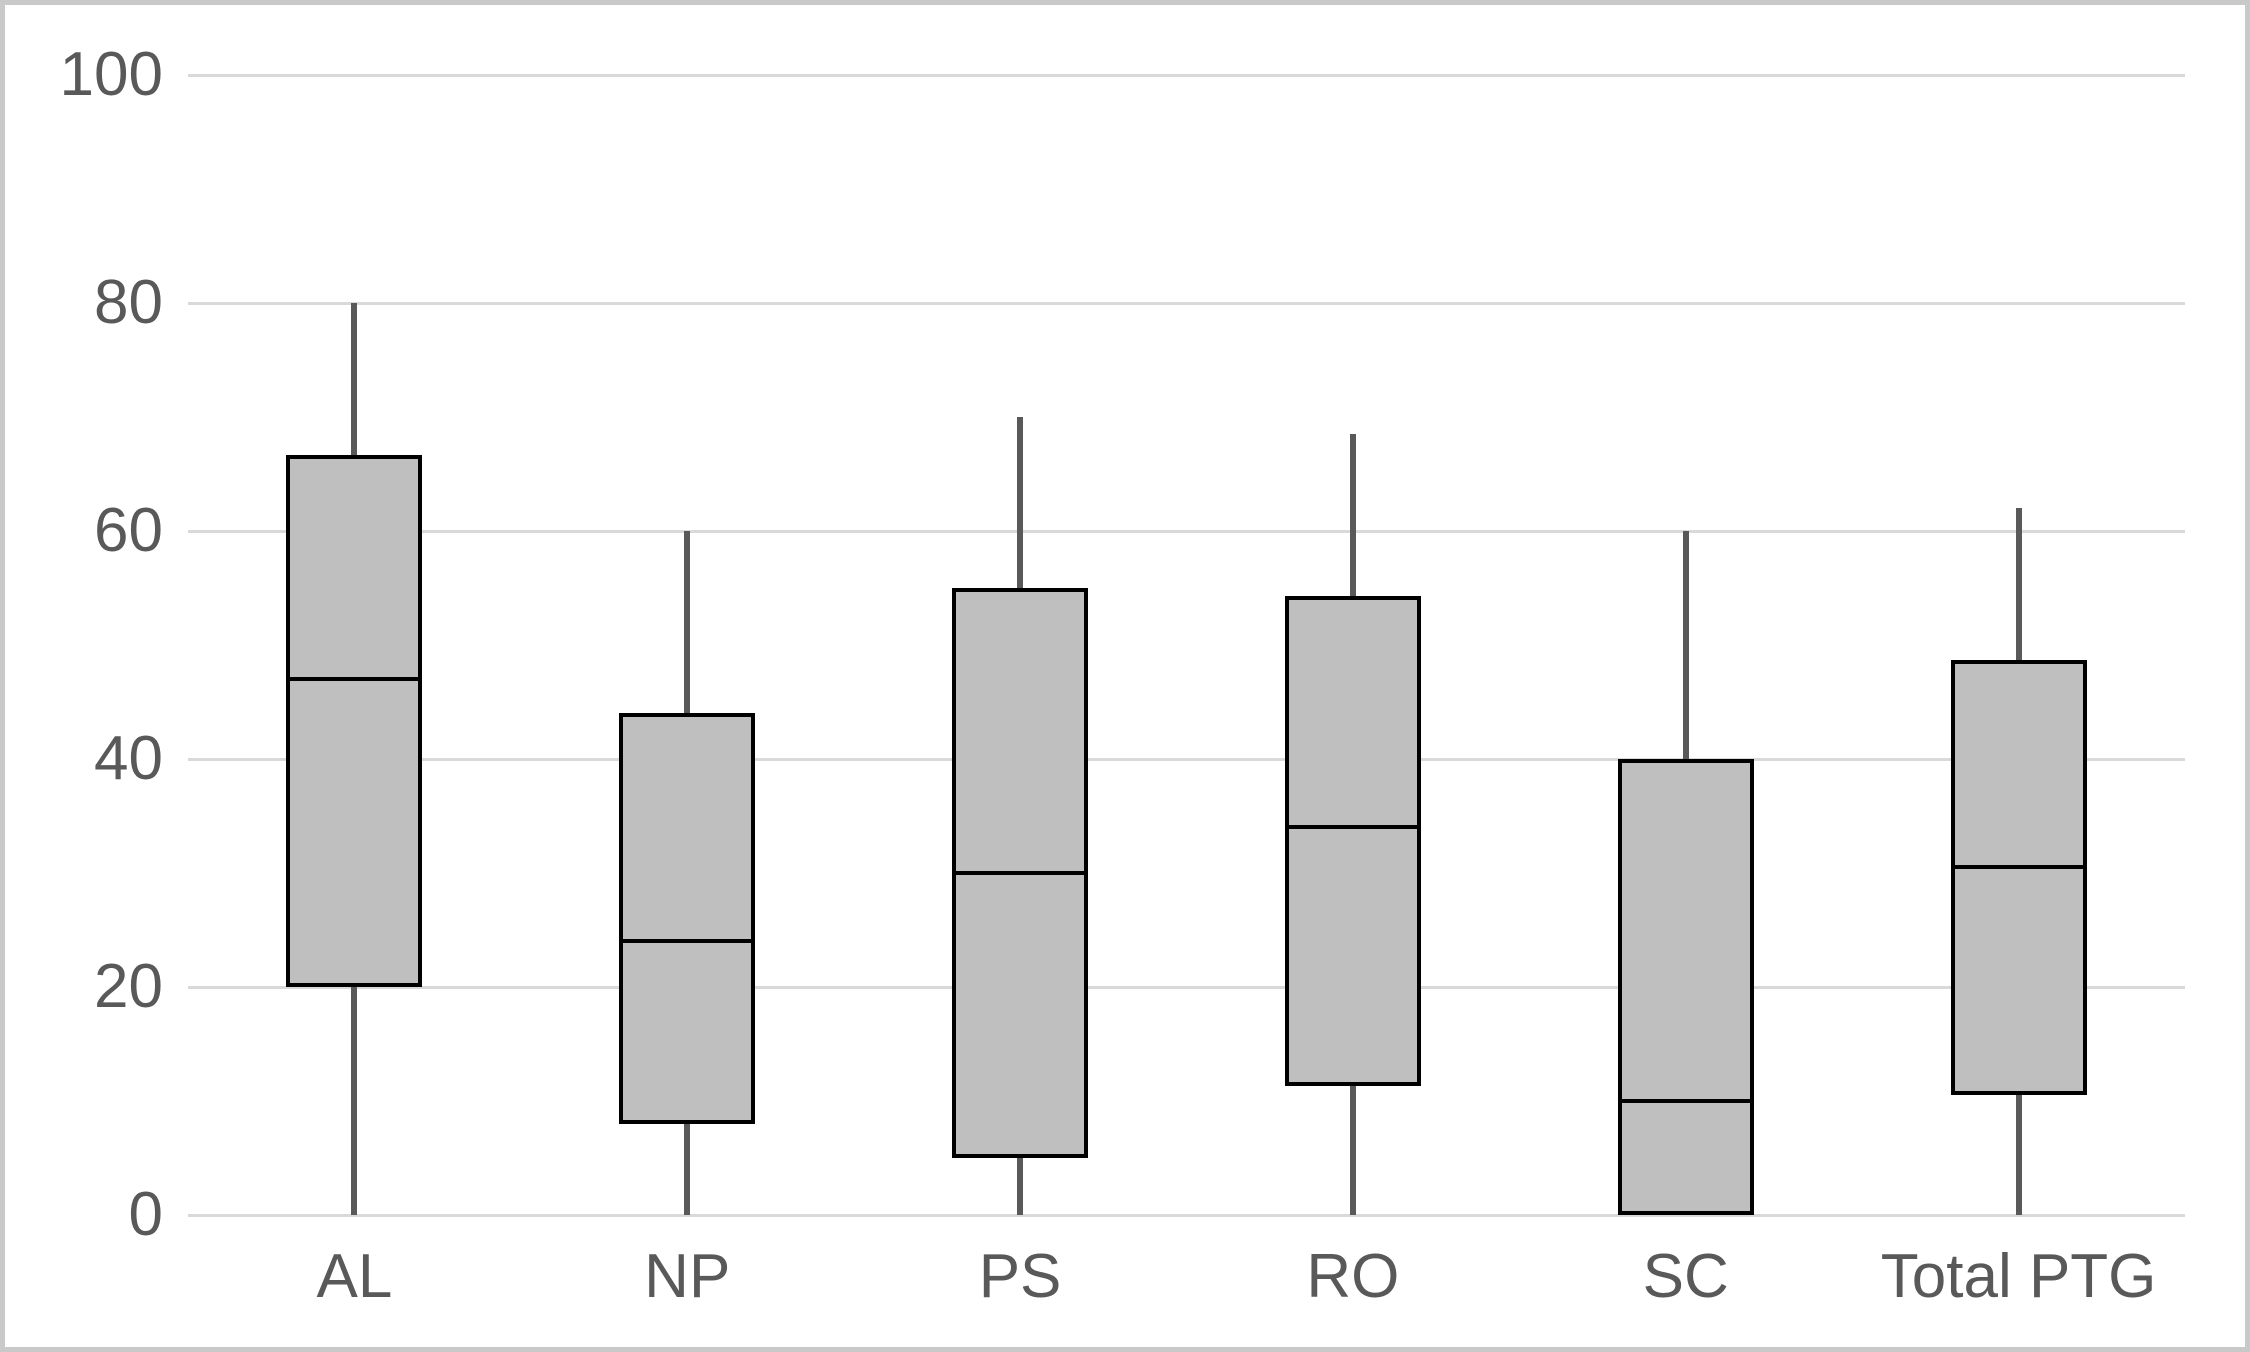  I want to click on lower-whisker-PS, so click(1020, 1186).